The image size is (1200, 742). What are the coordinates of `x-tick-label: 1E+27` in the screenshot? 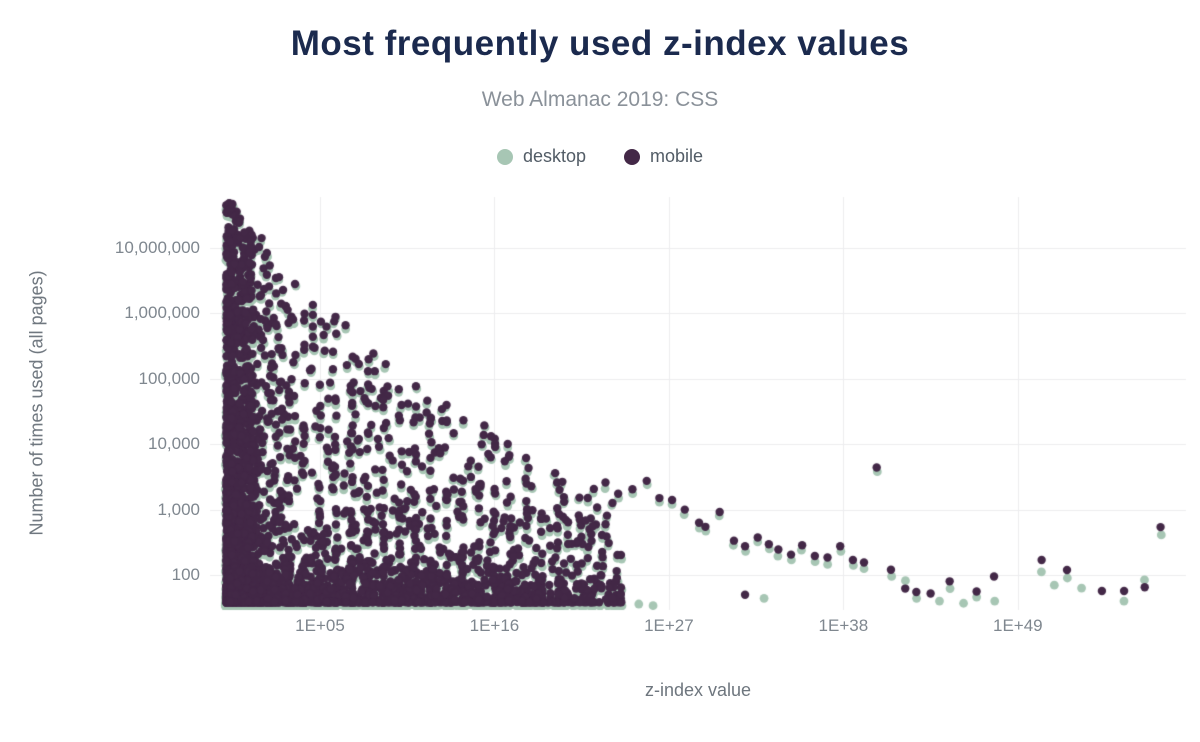 It's located at (669, 625).